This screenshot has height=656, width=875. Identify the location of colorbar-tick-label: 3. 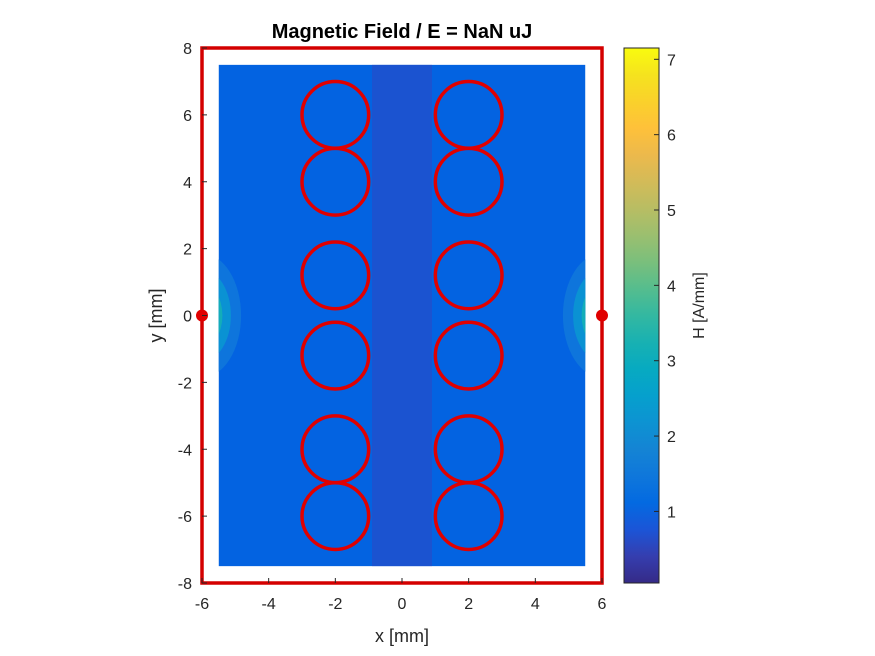
(671, 362).